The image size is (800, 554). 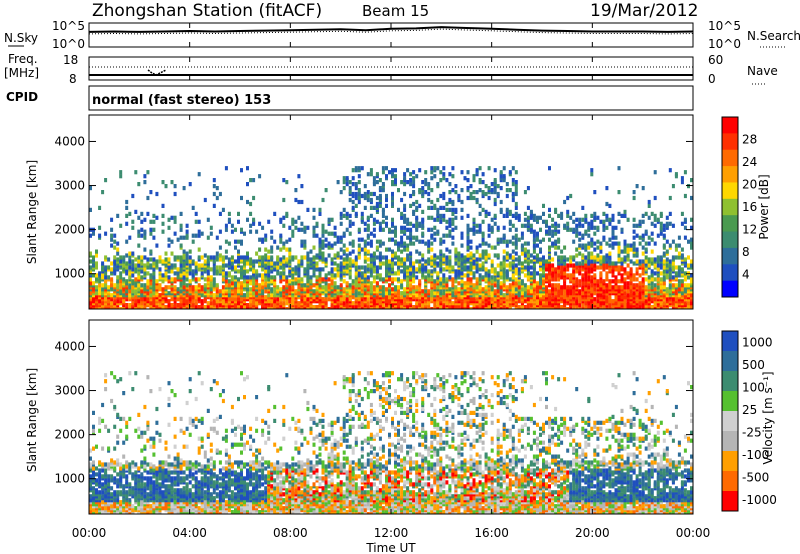 I want to click on freq-label-2: [MHz], so click(x=21, y=73).